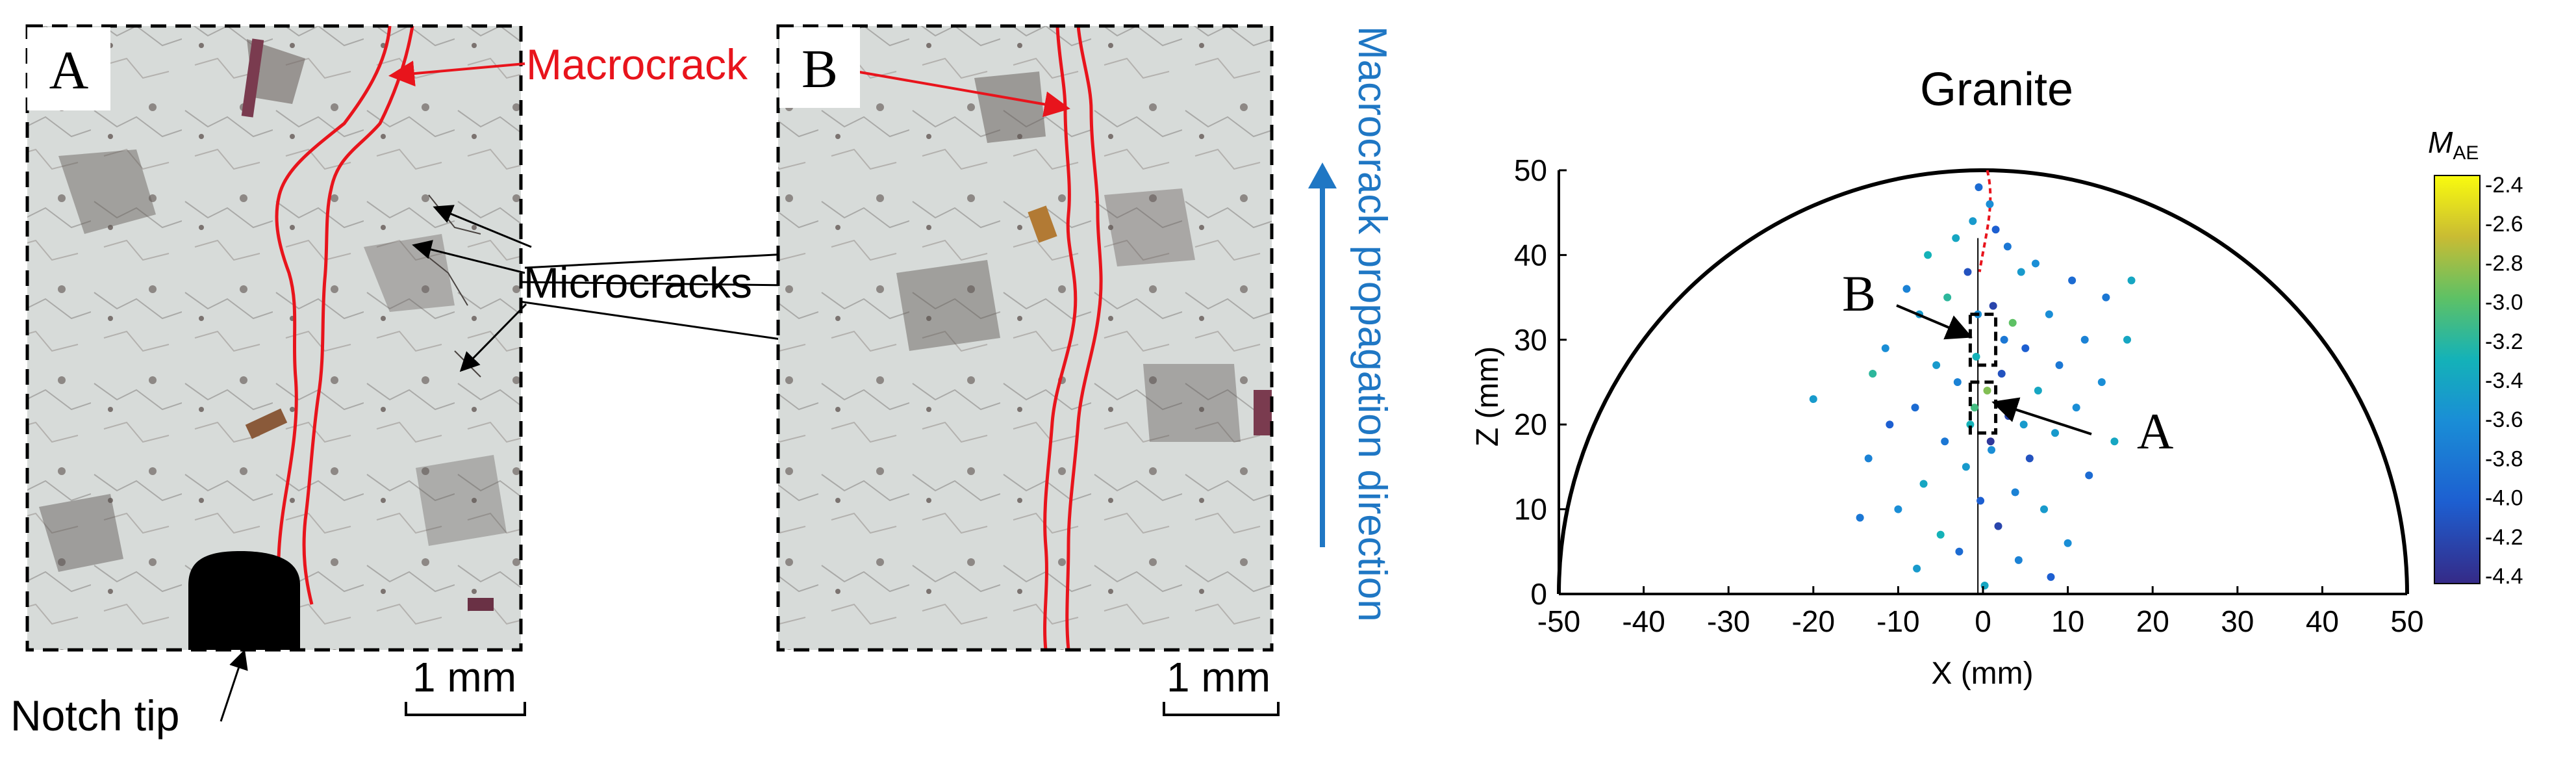 The width and height of the screenshot is (2576, 774). I want to click on panel-a-letter-box, so click(68, 69).